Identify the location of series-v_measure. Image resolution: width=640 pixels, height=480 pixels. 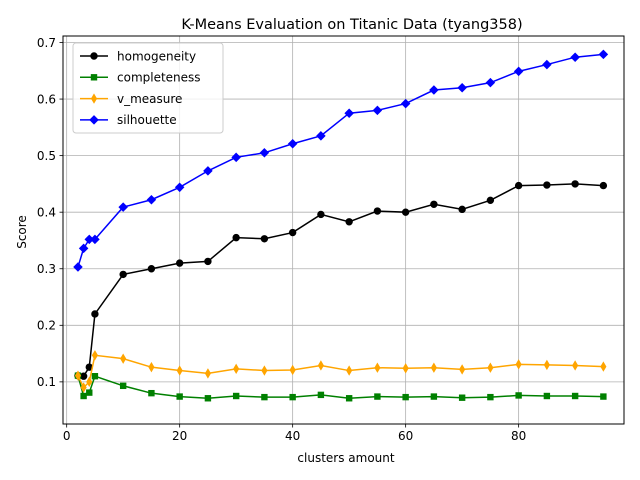
(340, 371).